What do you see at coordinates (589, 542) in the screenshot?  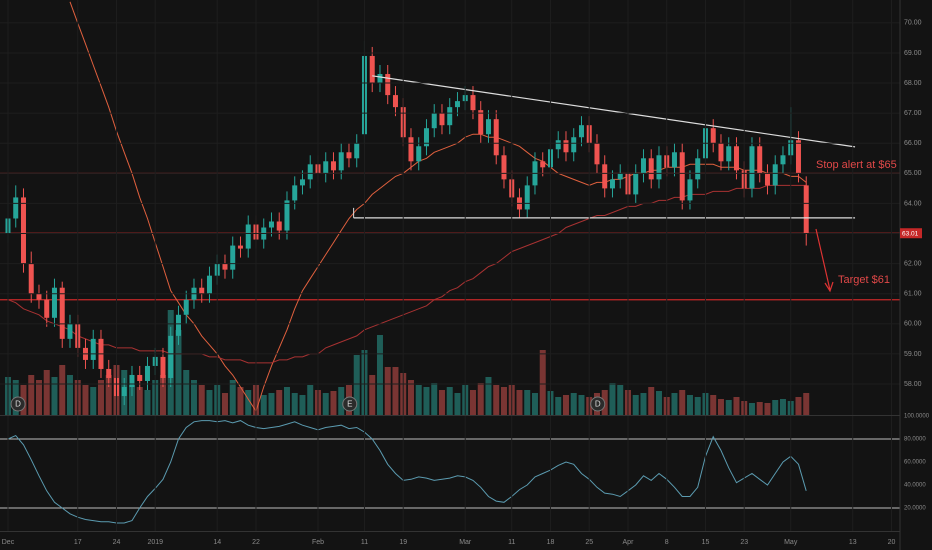 I see `x-tick-label: 25` at bounding box center [589, 542].